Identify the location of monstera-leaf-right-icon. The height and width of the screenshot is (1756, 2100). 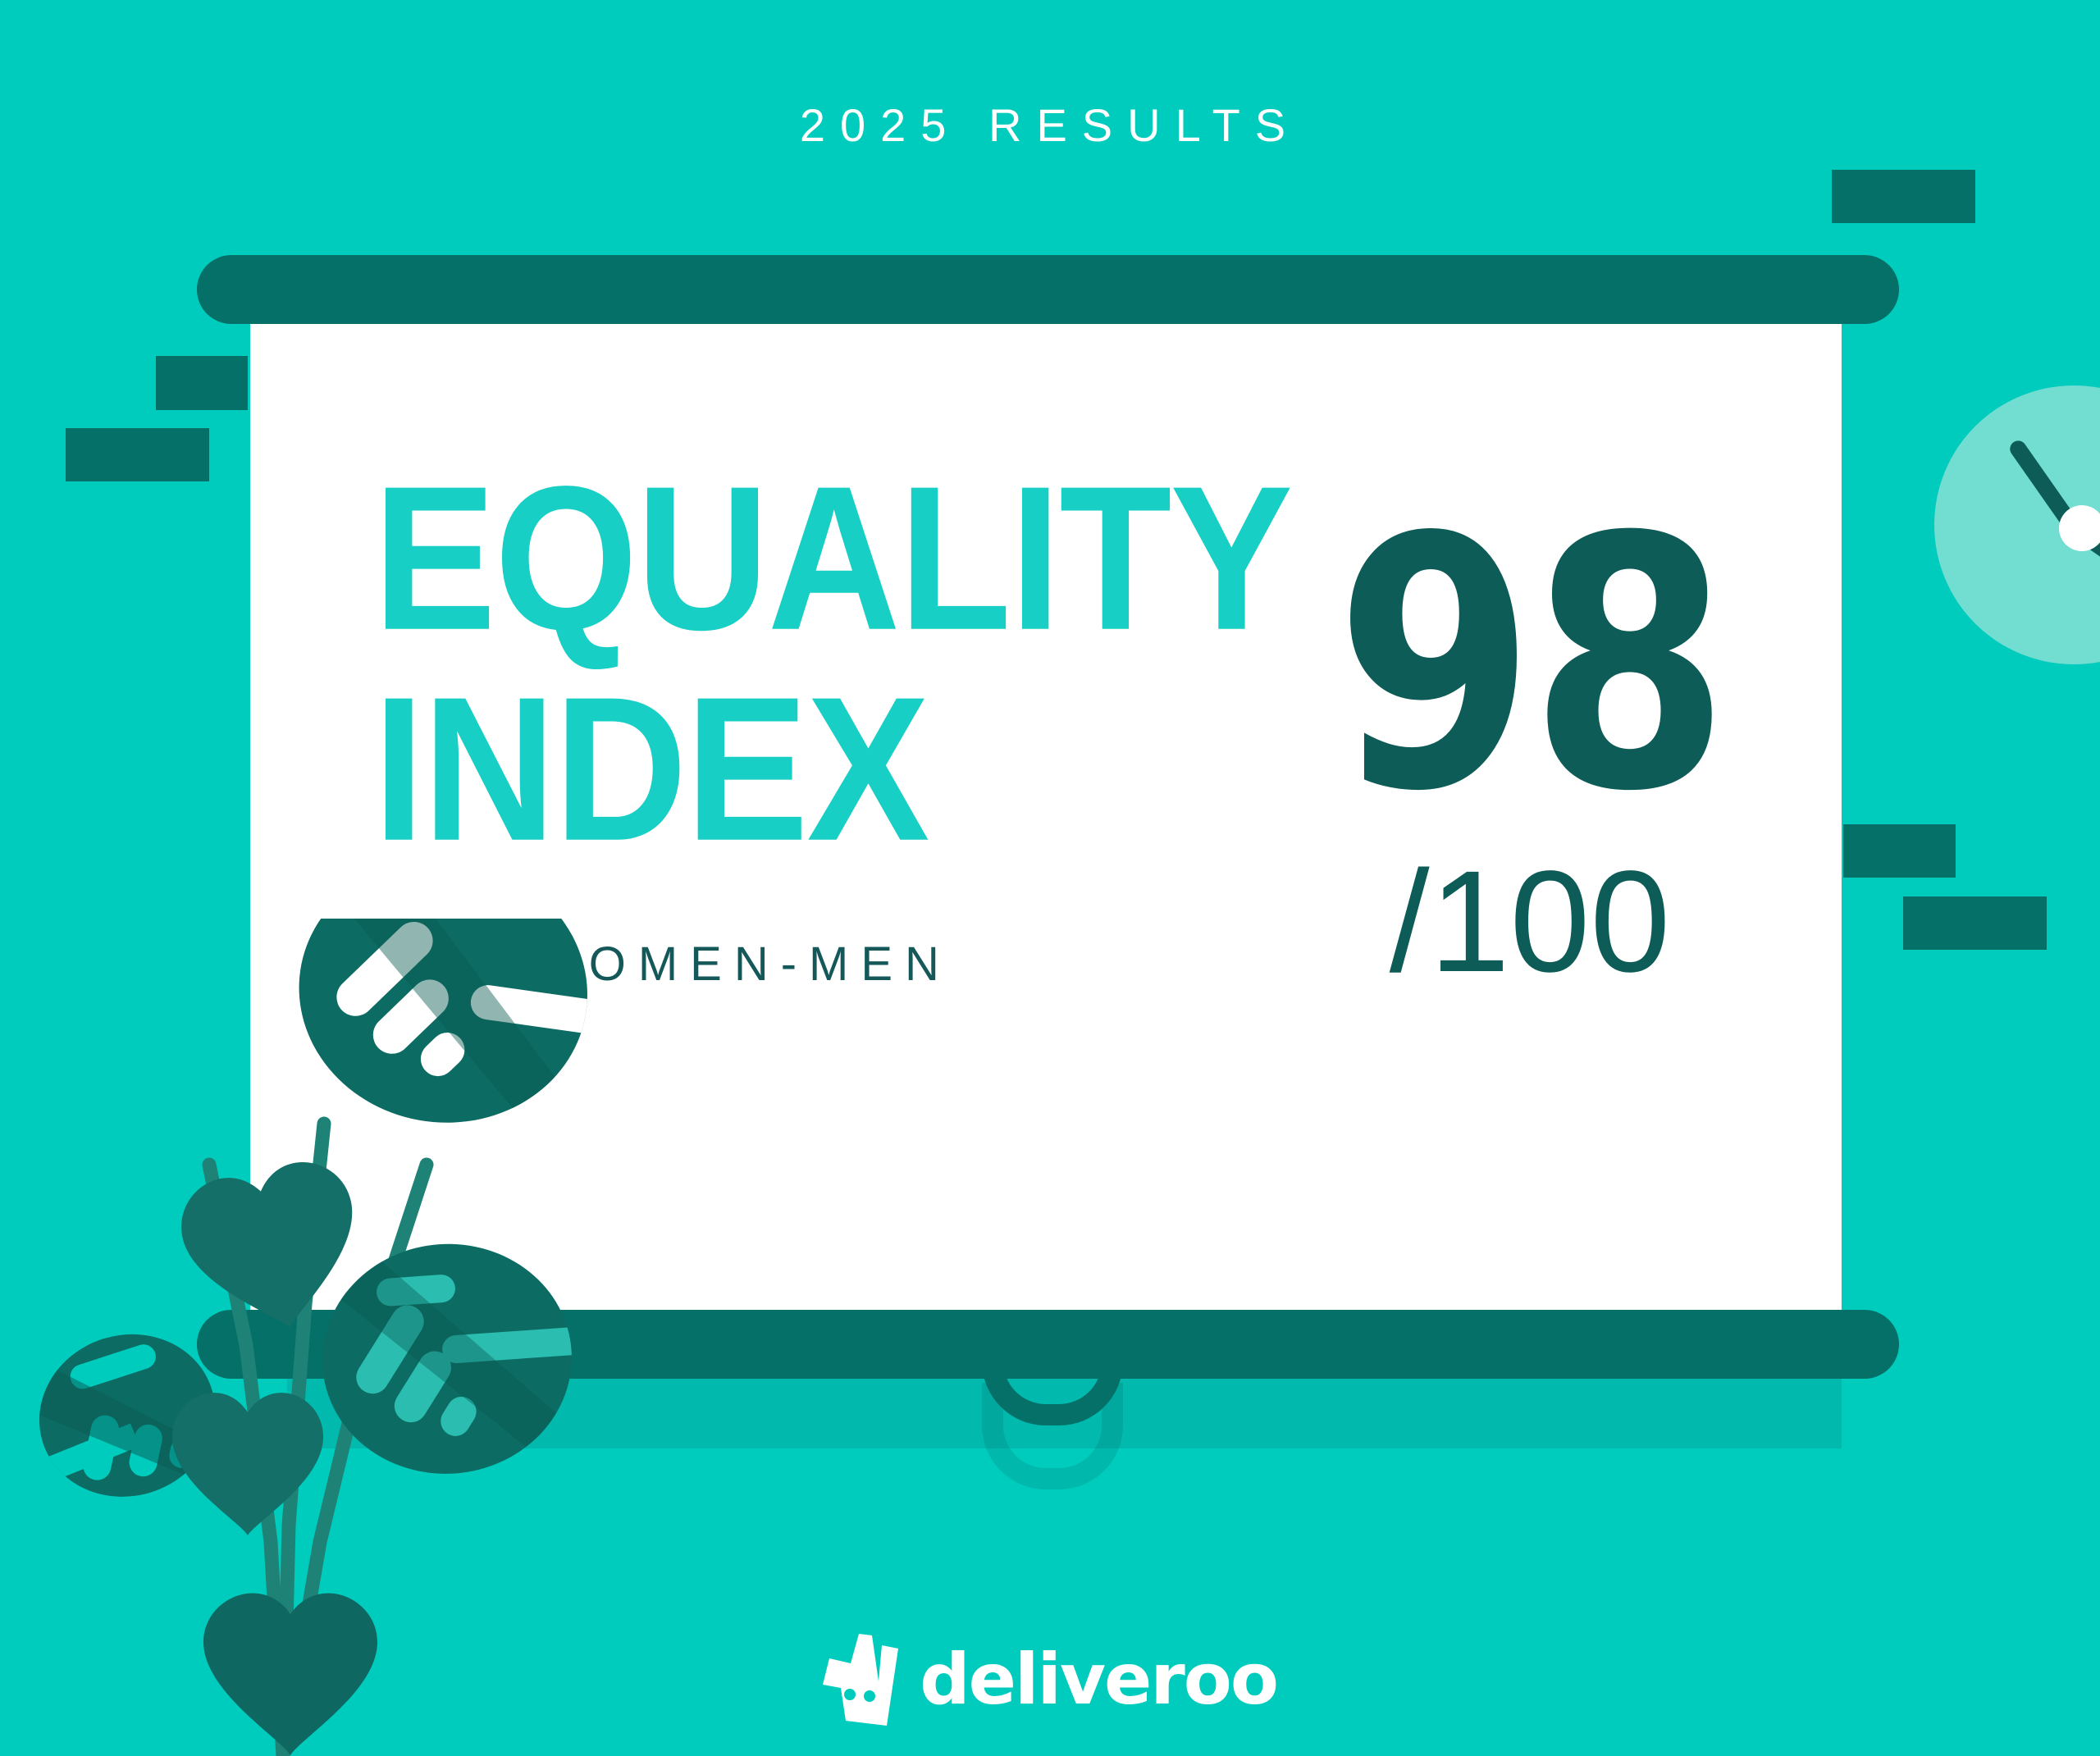
(447, 1359).